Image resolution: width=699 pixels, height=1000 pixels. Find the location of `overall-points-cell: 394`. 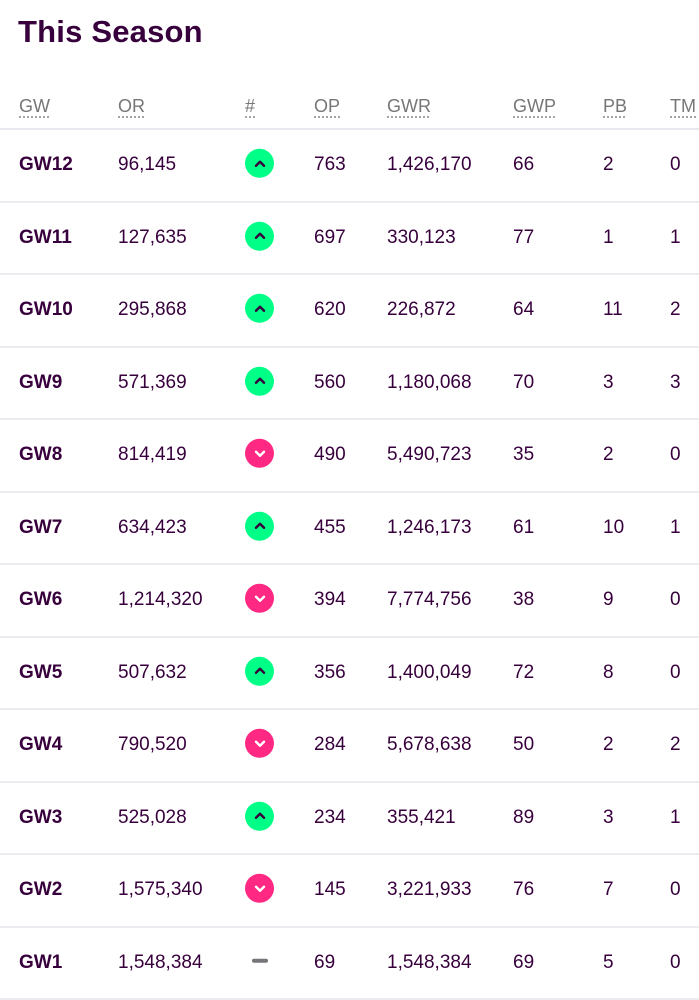

overall-points-cell: 394 is located at coordinates (330, 600).